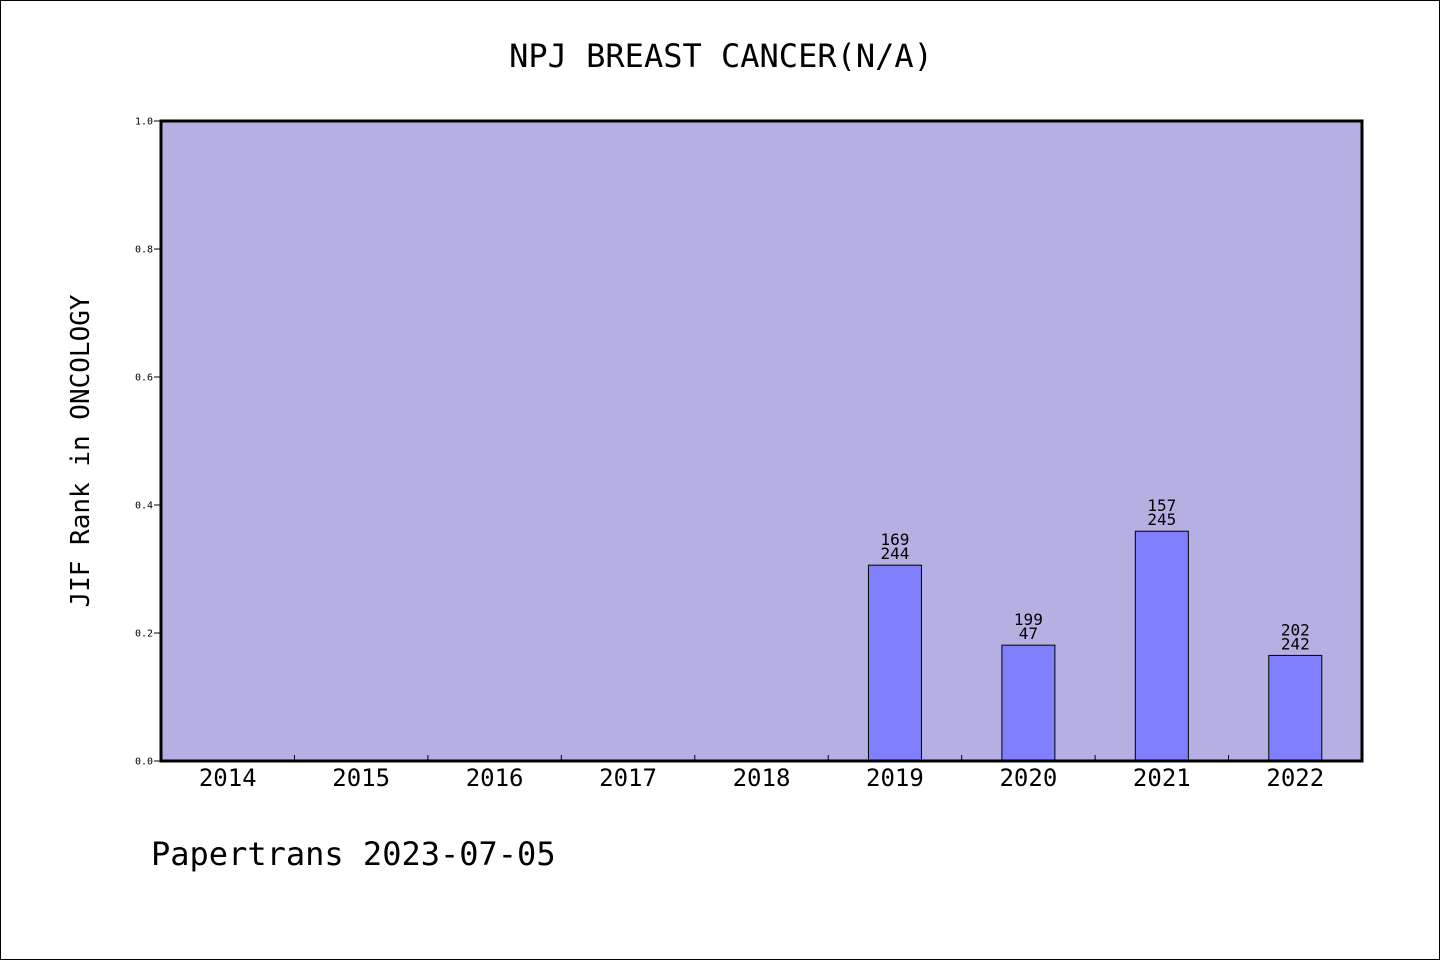 Image resolution: width=1440 pixels, height=961 pixels. Describe the element at coordinates (1028, 633) in the screenshot. I see `bar-label-lower: 47` at that location.